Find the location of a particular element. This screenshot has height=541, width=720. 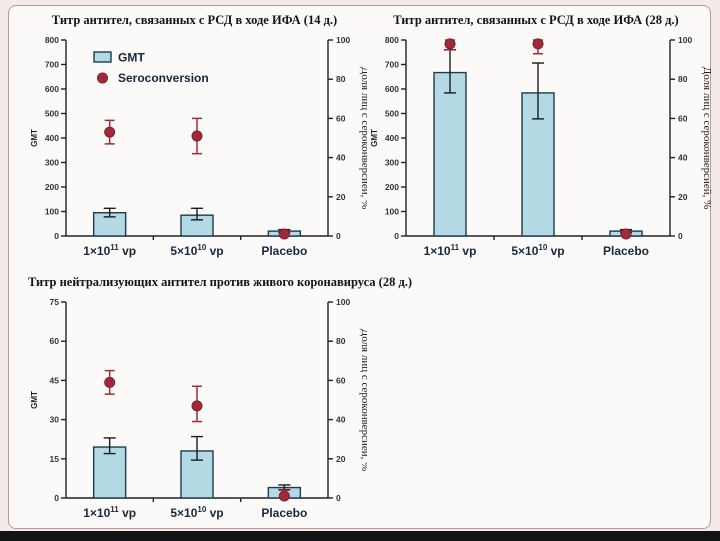

legend-label-seroconversion: Seroconversion is located at coordinates (163, 78).